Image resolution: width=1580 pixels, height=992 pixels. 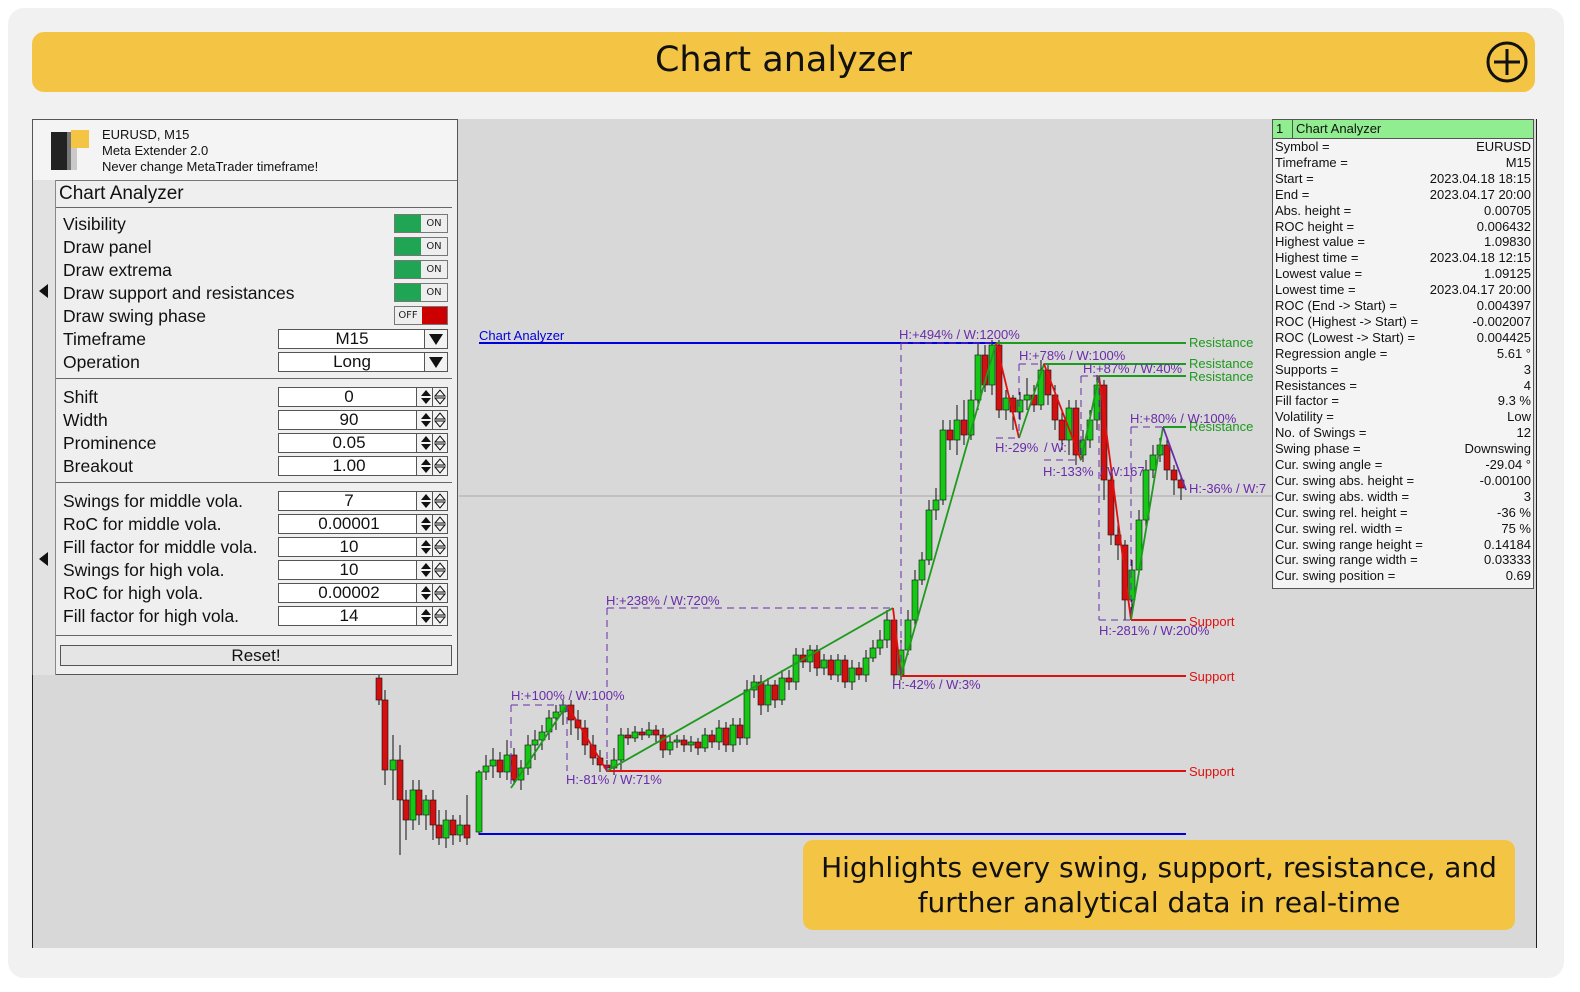 What do you see at coordinates (144, 570) in the screenshot?
I see `swings-high-vola-label: Swings for high vola.` at bounding box center [144, 570].